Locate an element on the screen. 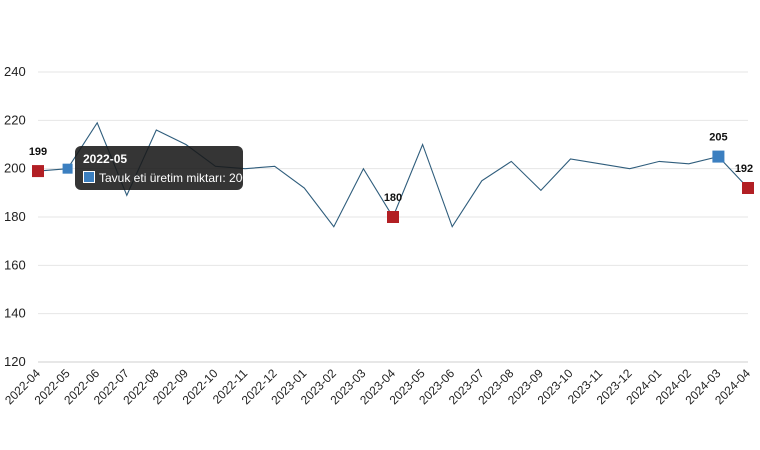  tooltip-row: Tavuk eti üretim miktarı: 200 is located at coordinates (166, 178).